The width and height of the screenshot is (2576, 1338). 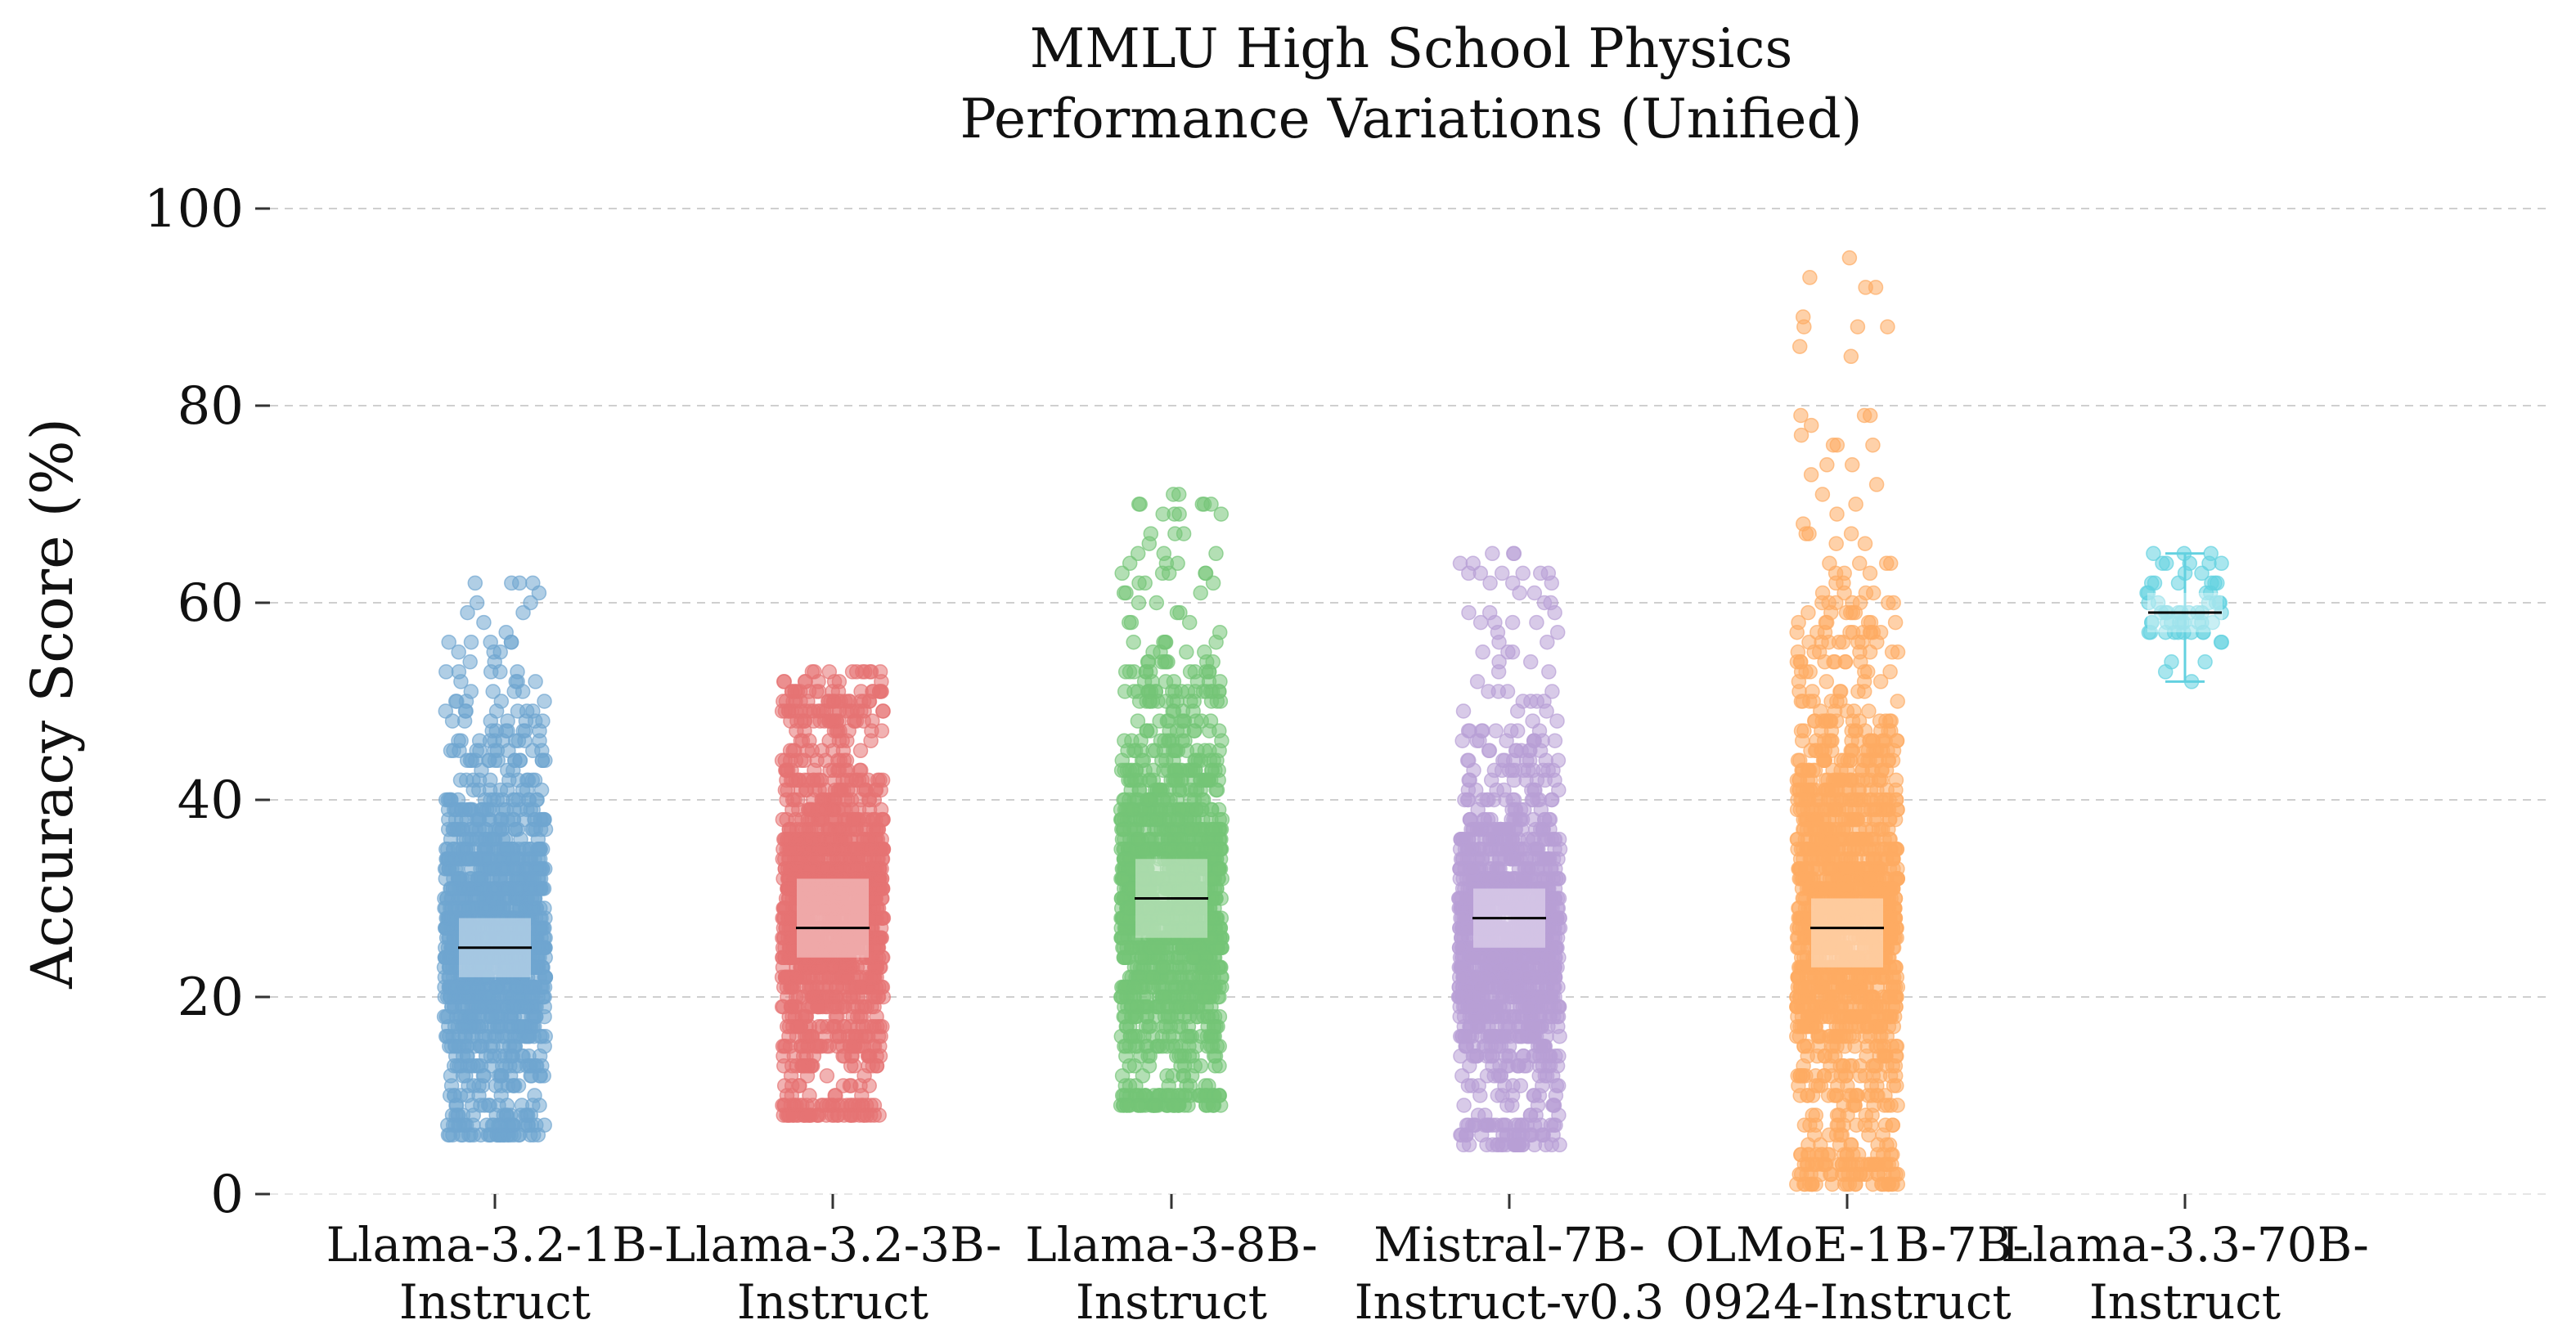 What do you see at coordinates (211, 603) in the screenshot?
I see `y-tick-label-60: 60` at bounding box center [211, 603].